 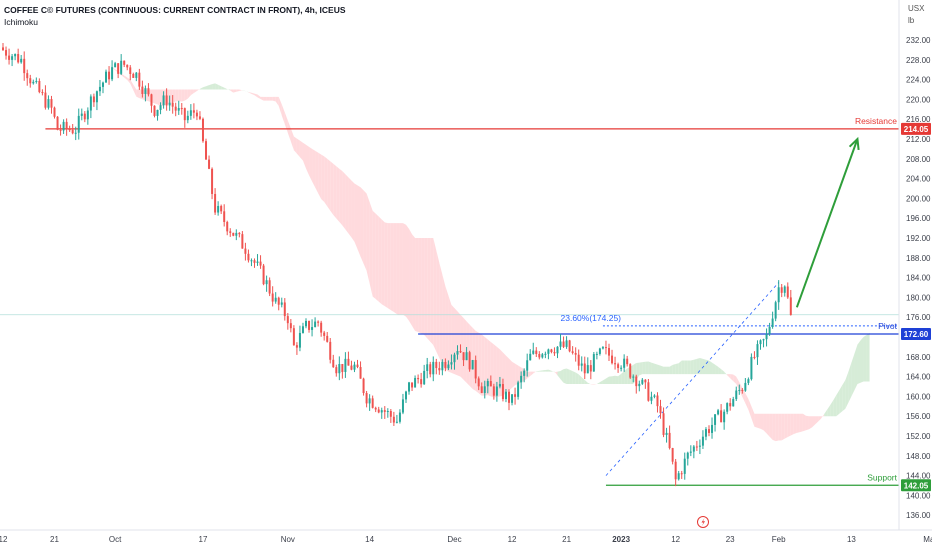 What do you see at coordinates (692, 379) in the screenshot?
I see `fib-trend-line` at bounding box center [692, 379].